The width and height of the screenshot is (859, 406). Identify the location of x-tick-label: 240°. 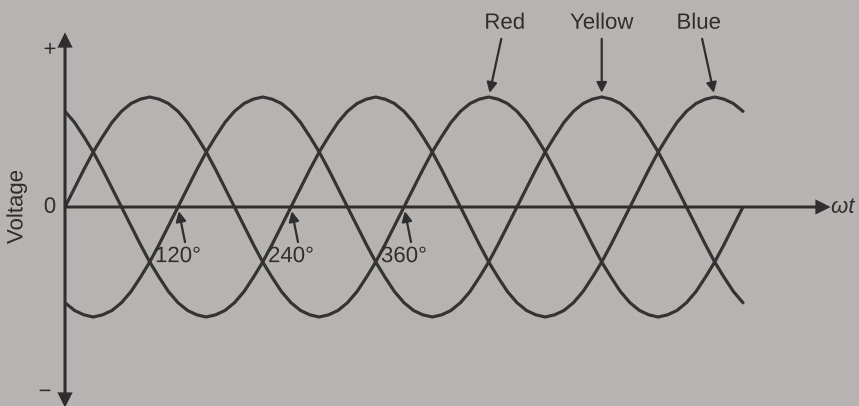
(291, 254).